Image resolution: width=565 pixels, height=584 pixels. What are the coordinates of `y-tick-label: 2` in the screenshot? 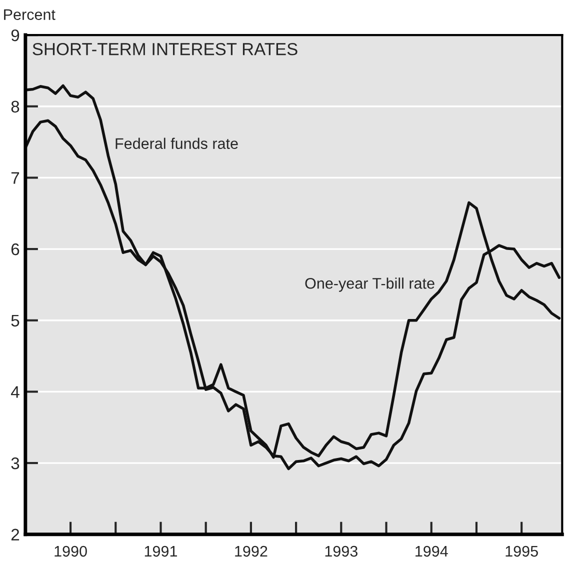 It's located at (15, 534).